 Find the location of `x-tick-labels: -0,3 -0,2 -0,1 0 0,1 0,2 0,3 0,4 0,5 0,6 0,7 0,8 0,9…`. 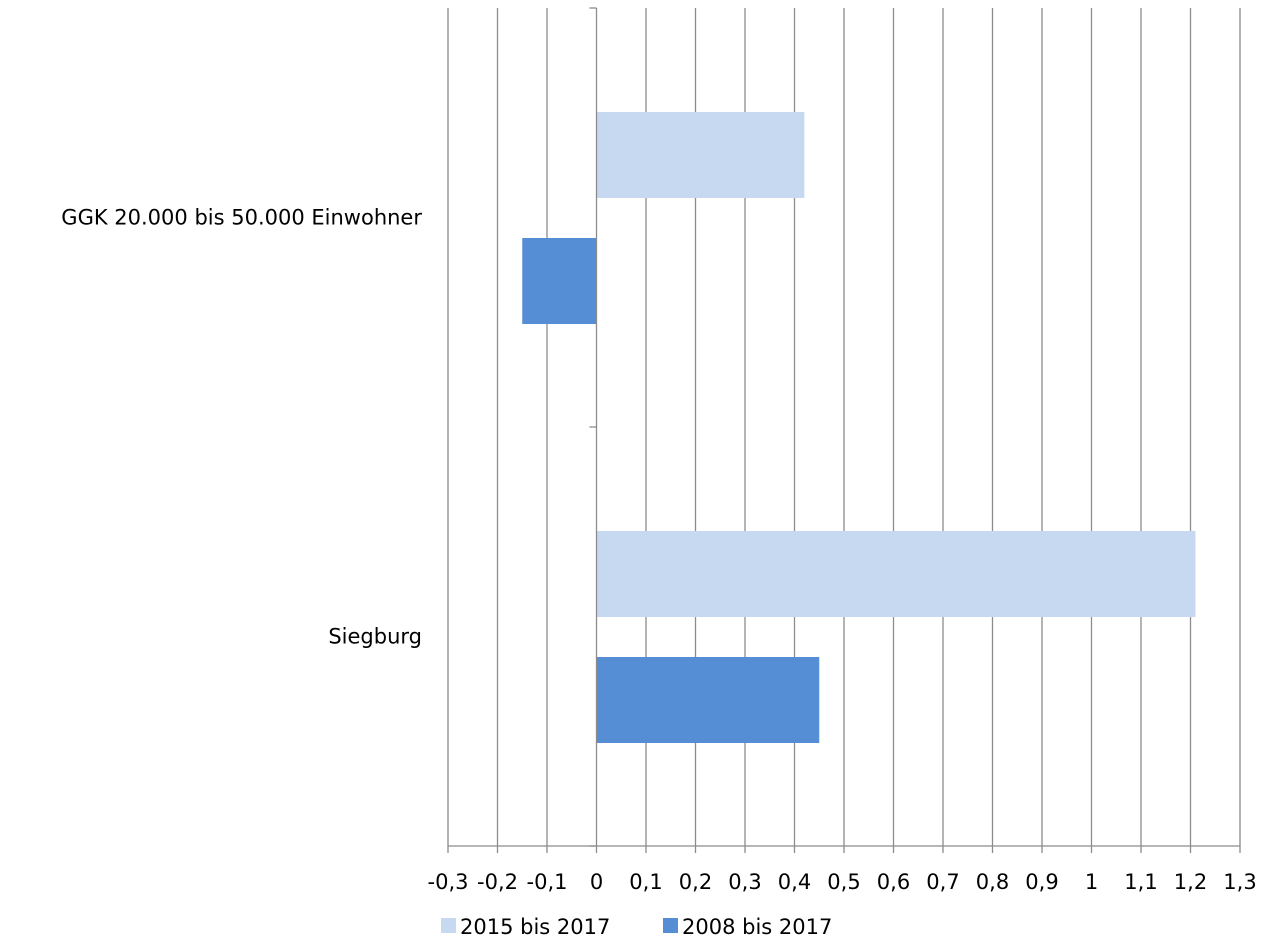

x-tick-labels: -0,3 -0,2 -0,1 0 0,1 0,2 0,3 0,4 0,5 0,6 0,7 0,8 0,9… is located at coordinates (842, 882).